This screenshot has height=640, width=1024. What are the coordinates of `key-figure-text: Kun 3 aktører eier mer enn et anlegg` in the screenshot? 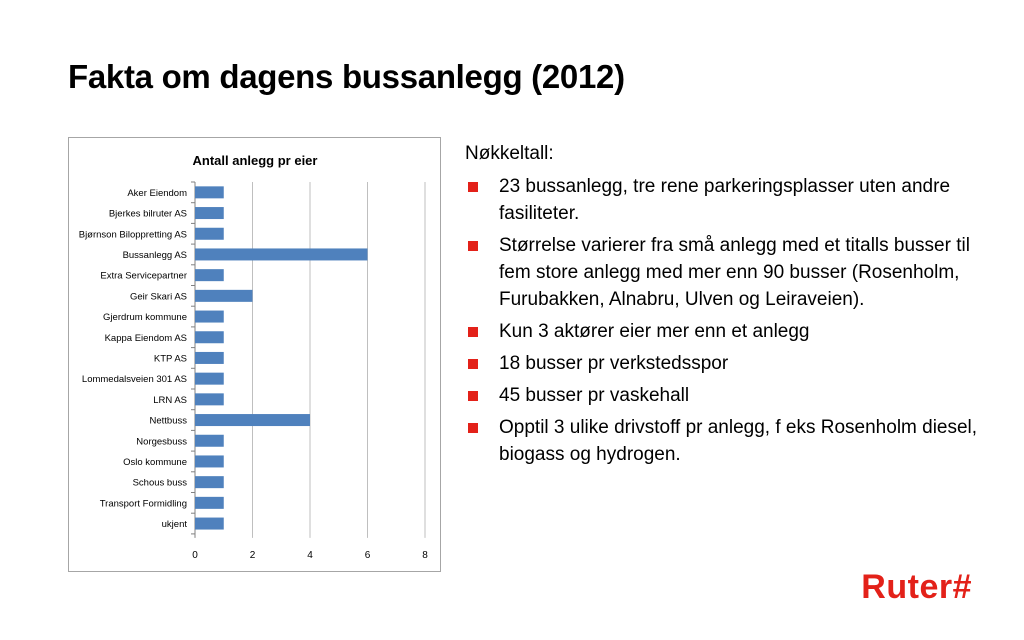 It's located at (654, 331).